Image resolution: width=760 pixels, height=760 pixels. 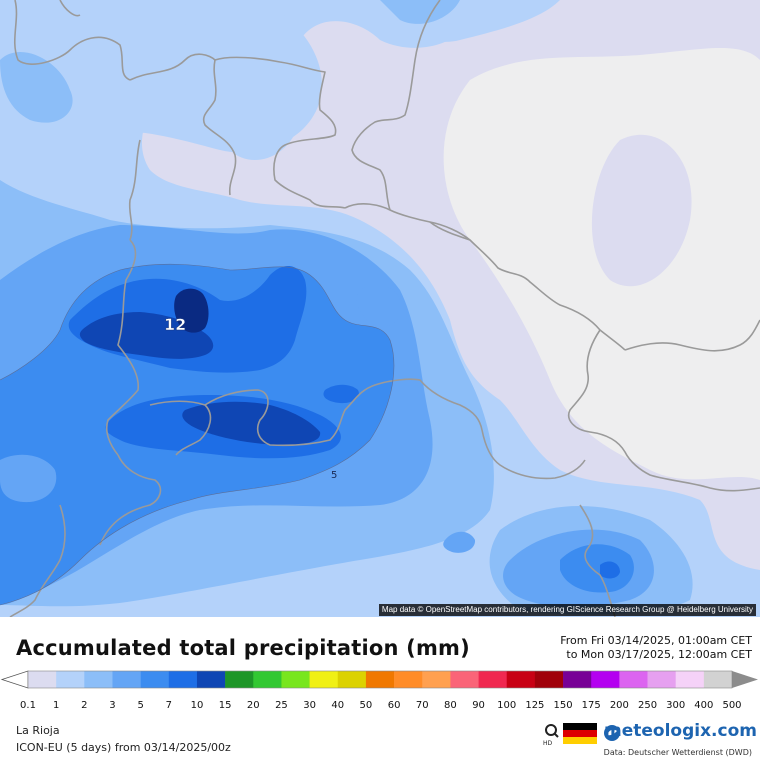 What do you see at coordinates (422, 705) in the screenshot?
I see `scale-tick-label: 70` at bounding box center [422, 705].